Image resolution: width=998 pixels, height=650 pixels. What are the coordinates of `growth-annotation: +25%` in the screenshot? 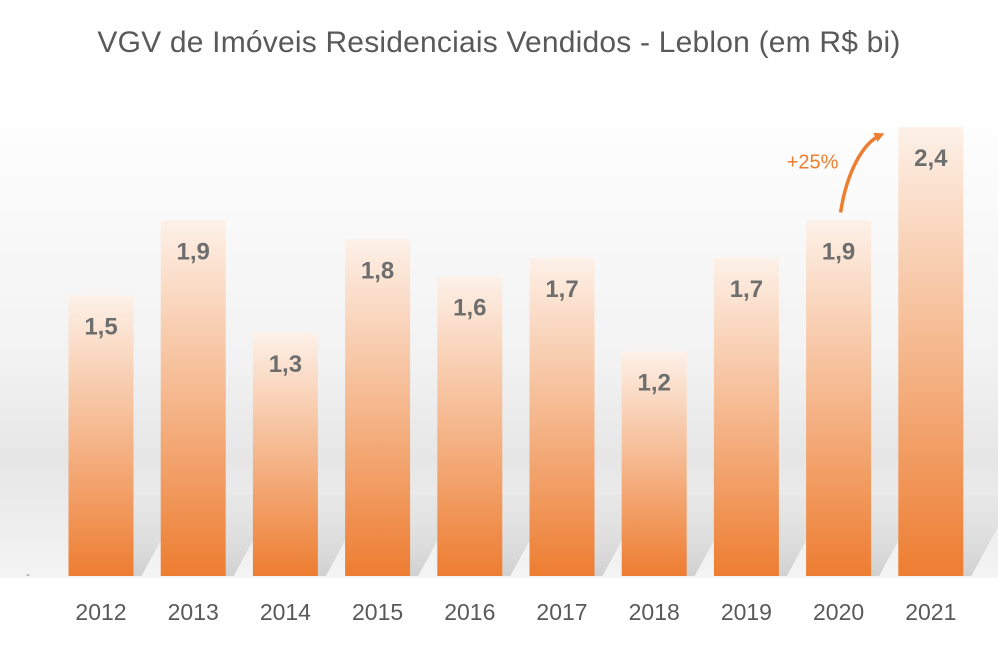 It's located at (836, 172).